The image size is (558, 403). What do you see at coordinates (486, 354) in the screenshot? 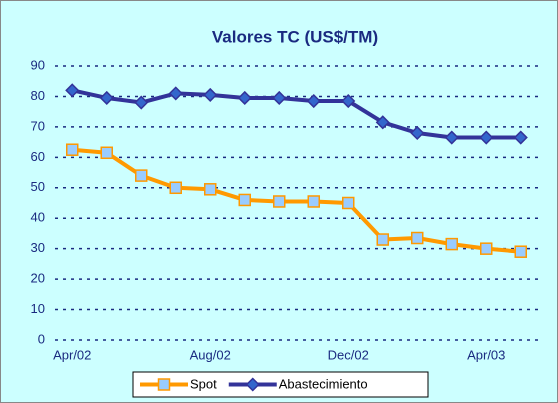
I see `x-tick-label: Apr/03` at bounding box center [486, 354].